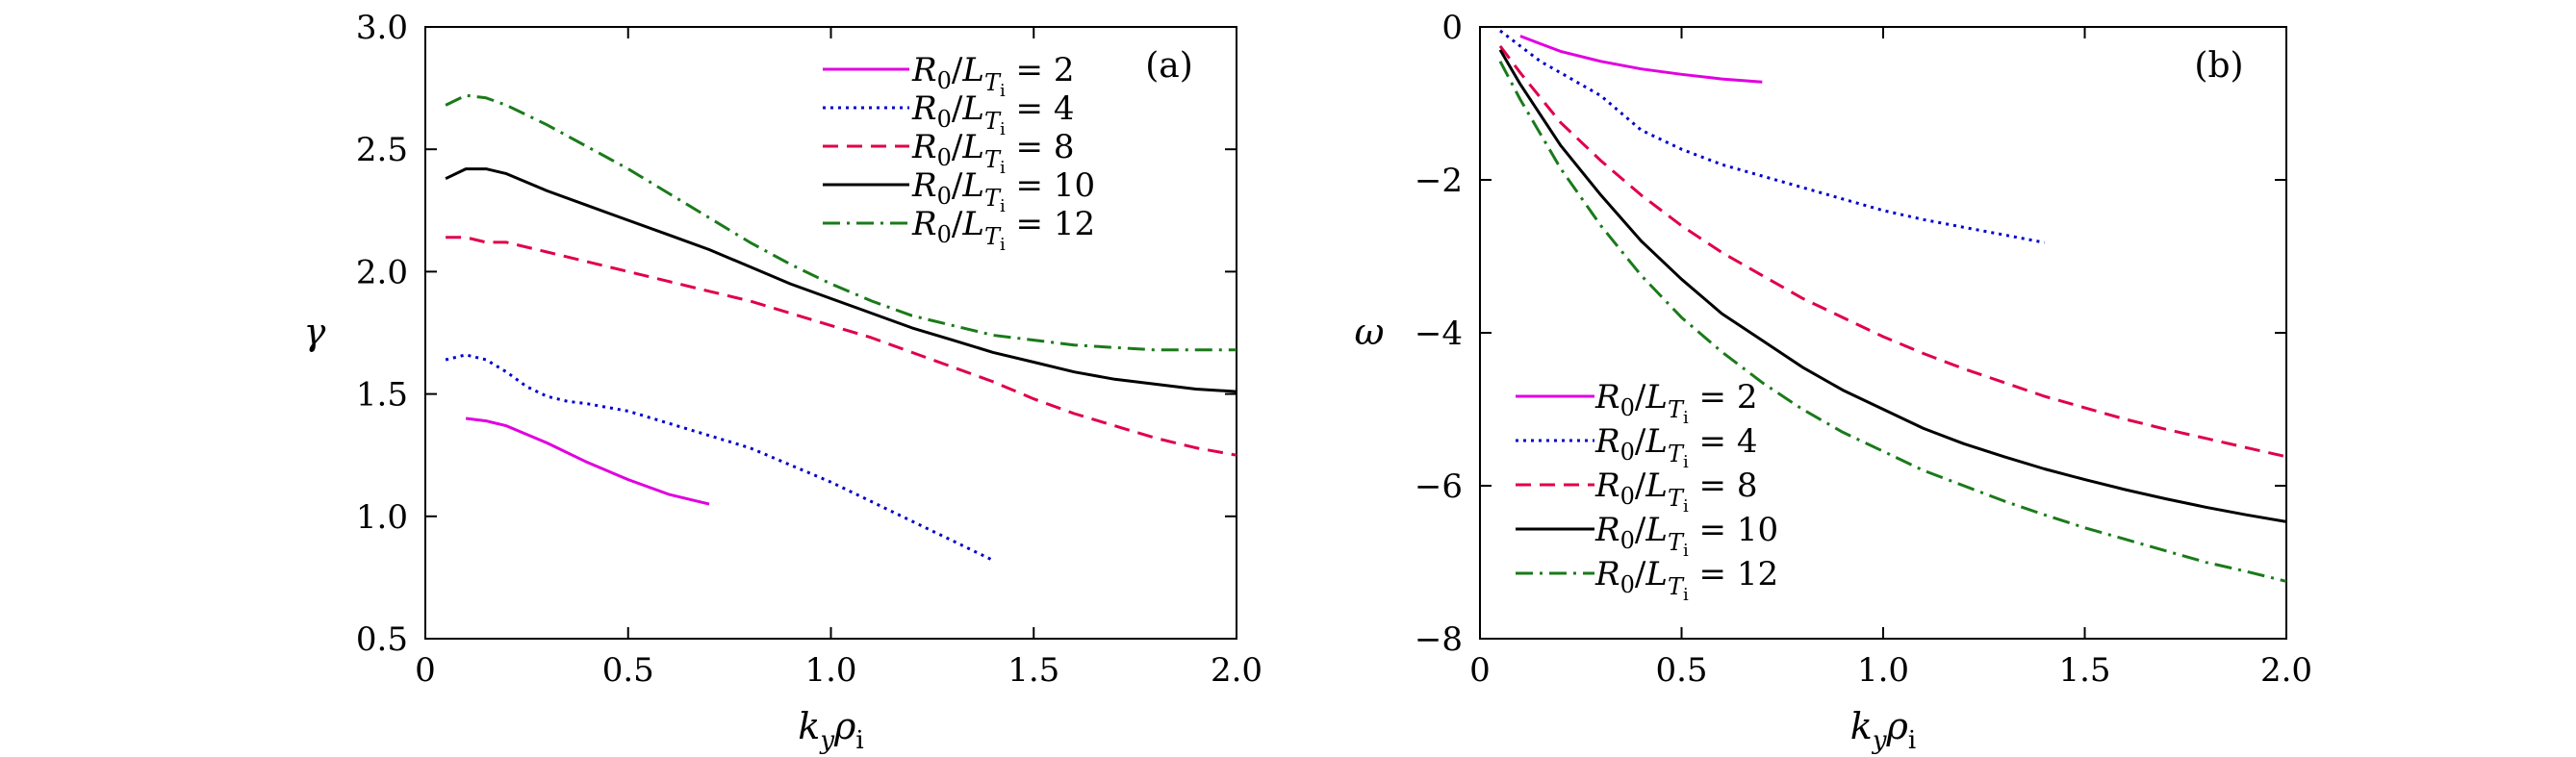 Image resolution: width=2576 pixels, height=757 pixels. What do you see at coordinates (382, 517) in the screenshot?
I see `y-tick-label: 1.0` at bounding box center [382, 517].